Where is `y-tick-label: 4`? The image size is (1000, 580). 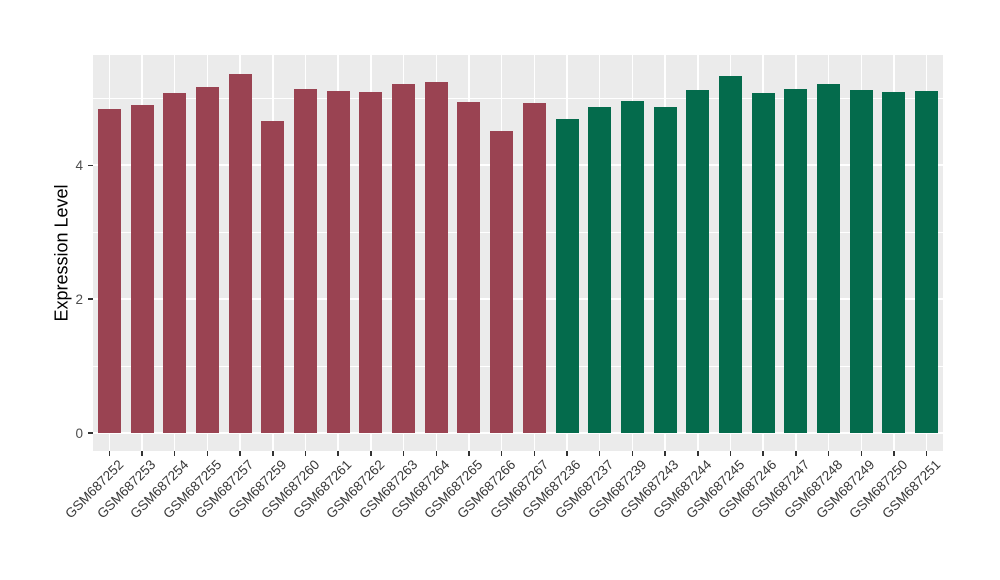 y-tick-label: 4 is located at coordinates (79, 165).